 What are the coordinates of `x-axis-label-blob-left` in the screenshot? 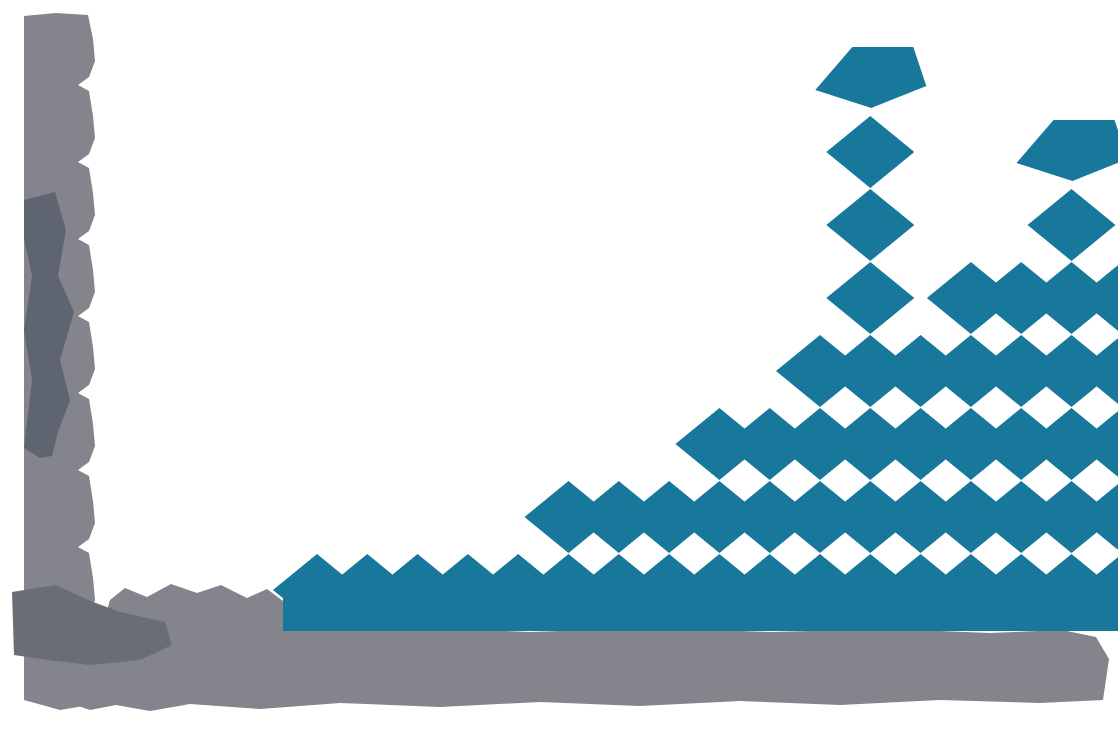 It's located at (92, 625).